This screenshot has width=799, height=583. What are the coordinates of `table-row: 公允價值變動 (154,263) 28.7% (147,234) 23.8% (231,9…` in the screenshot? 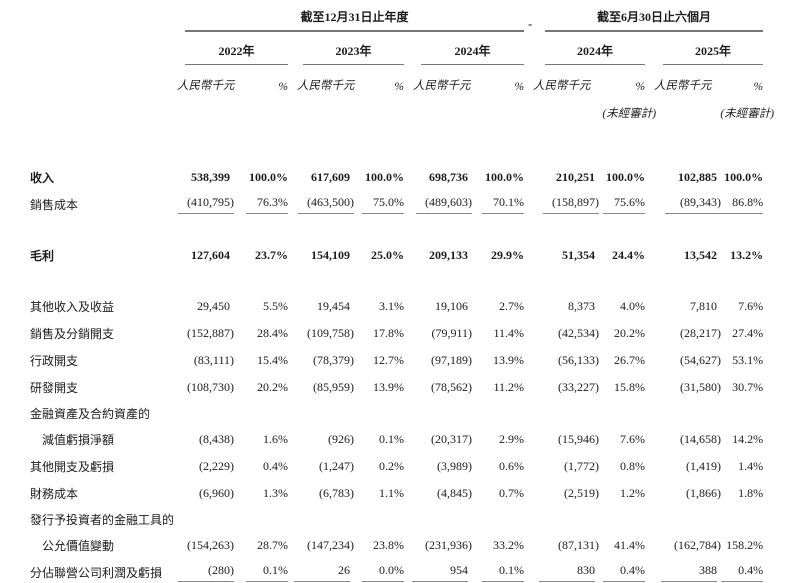 It's located at (396, 545).